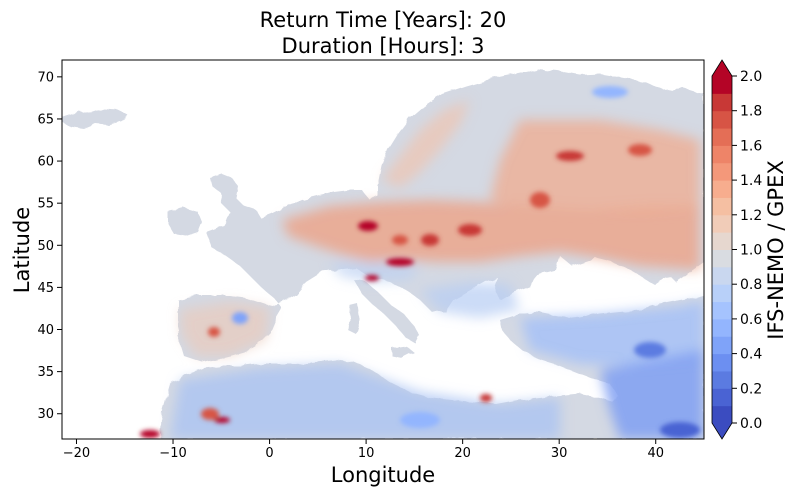  Describe the element at coordinates (751, 146) in the screenshot. I see `colorbar-tick-label: 1.6` at that location.